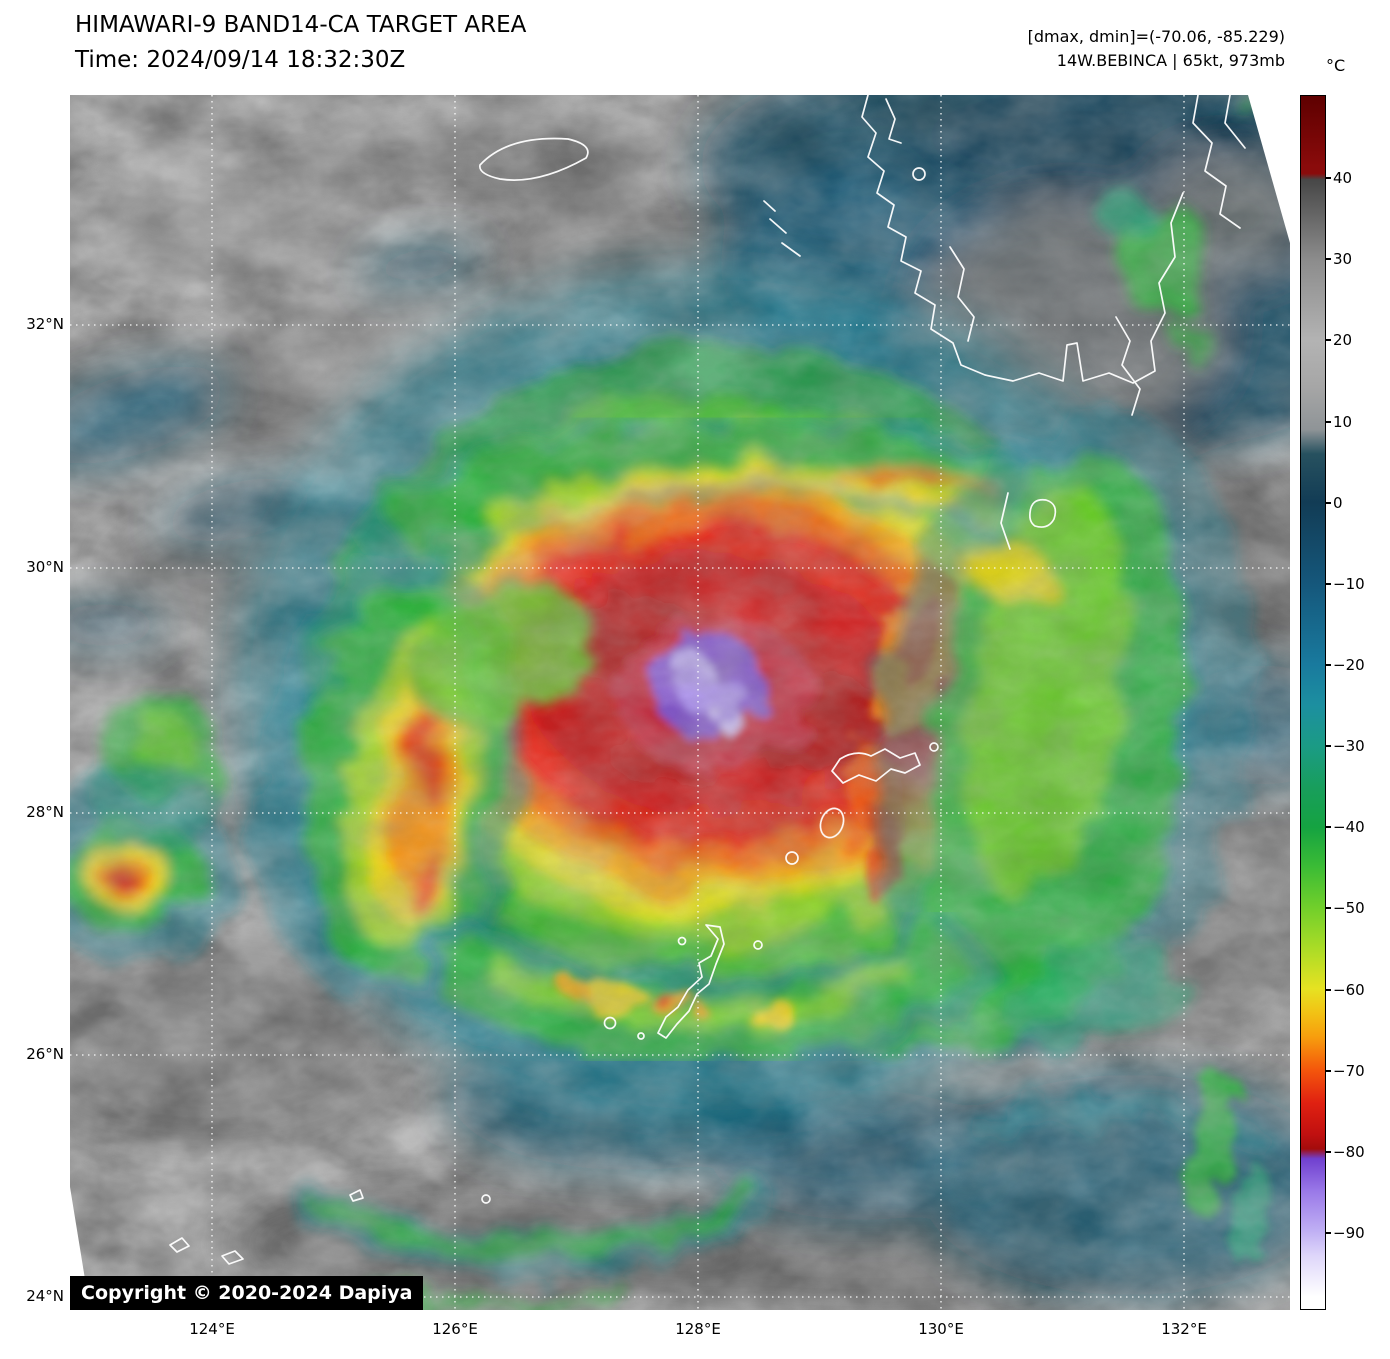 This screenshot has width=1390, height=1359. I want to click on colorbar-gradient, so click(1313, 702).